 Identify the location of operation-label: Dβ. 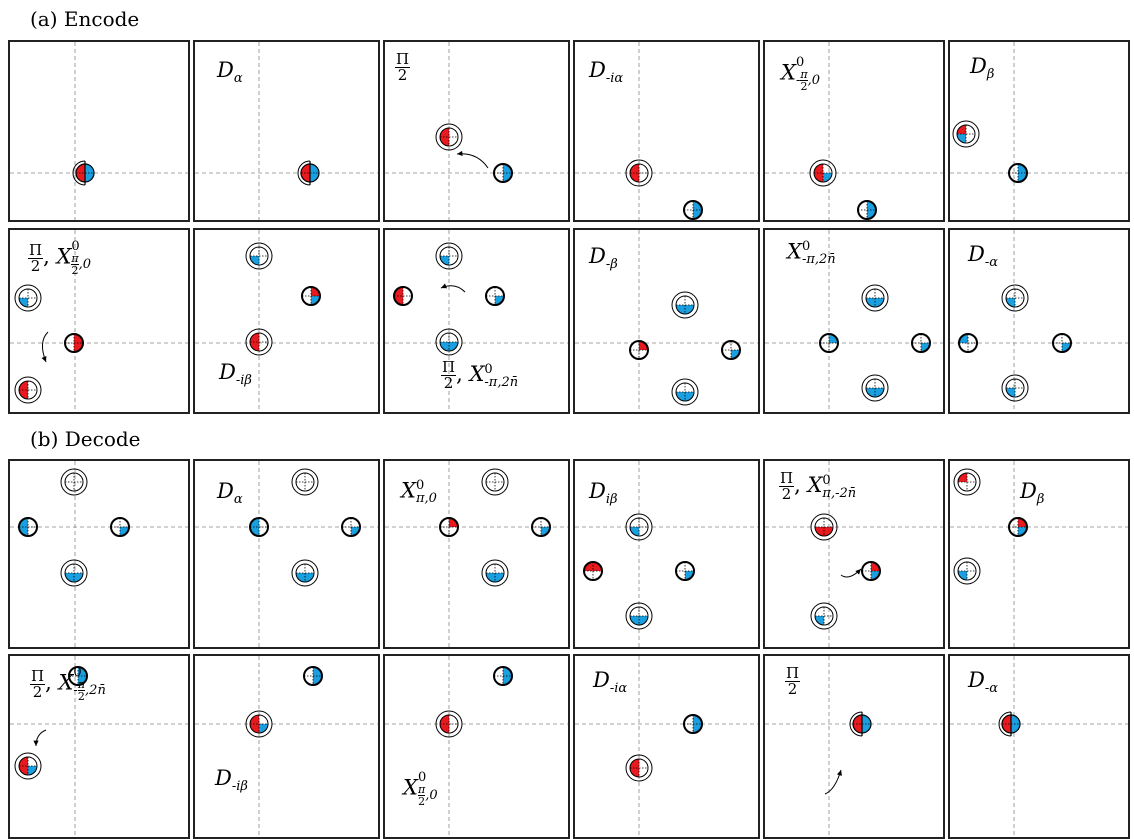
(982, 68).